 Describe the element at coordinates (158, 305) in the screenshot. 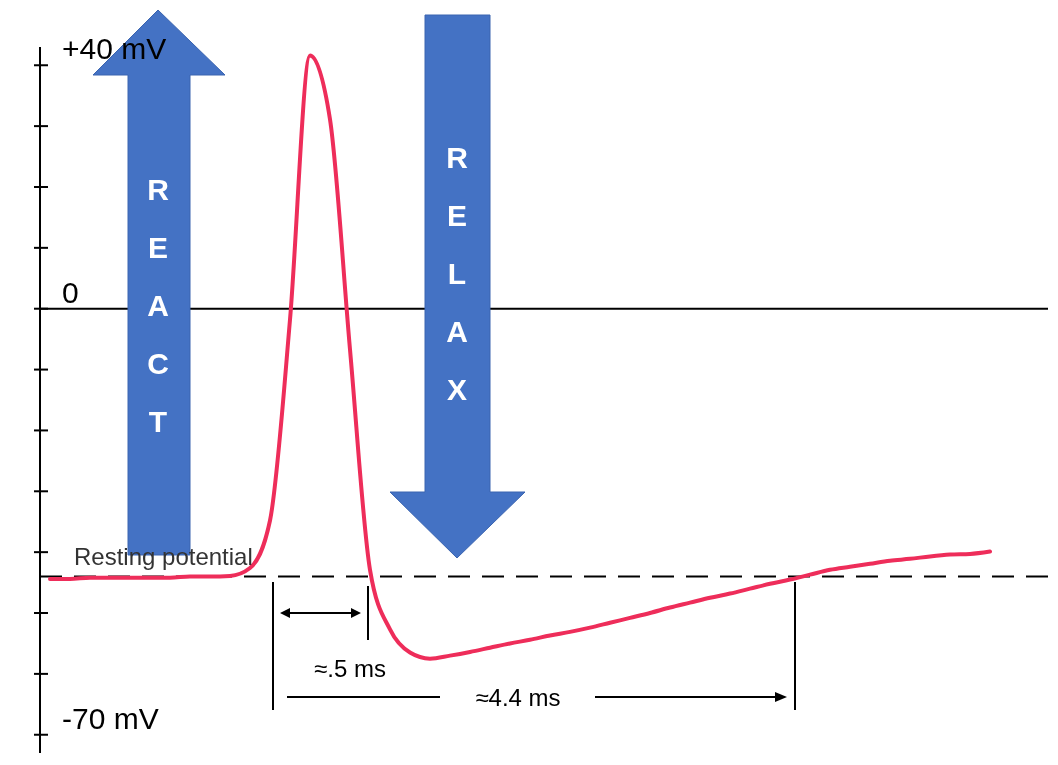

I see `annotation: REACT` at that location.